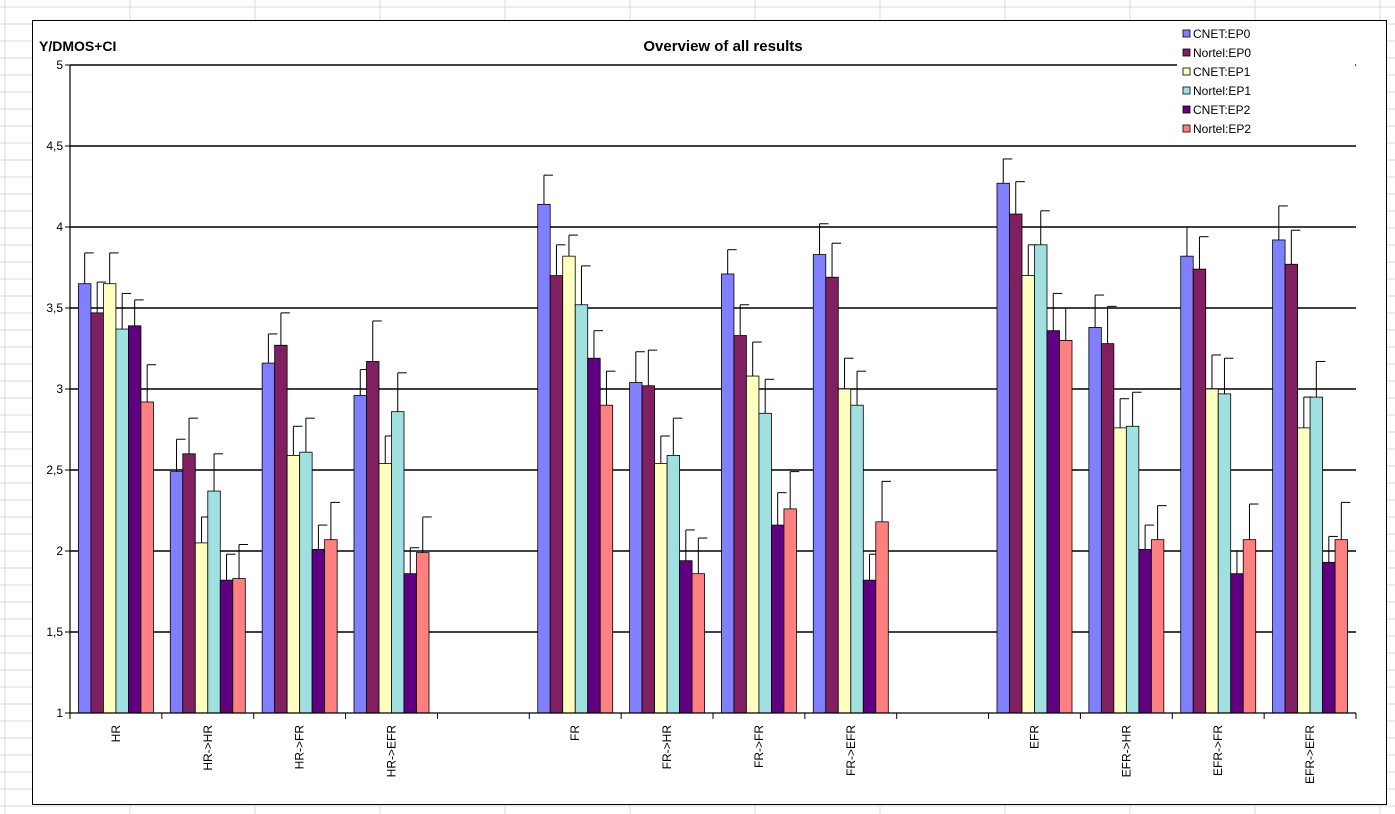 The height and width of the screenshot is (814, 1395). What do you see at coordinates (54, 308) in the screenshot?
I see `y-tick-label: 3,5` at bounding box center [54, 308].